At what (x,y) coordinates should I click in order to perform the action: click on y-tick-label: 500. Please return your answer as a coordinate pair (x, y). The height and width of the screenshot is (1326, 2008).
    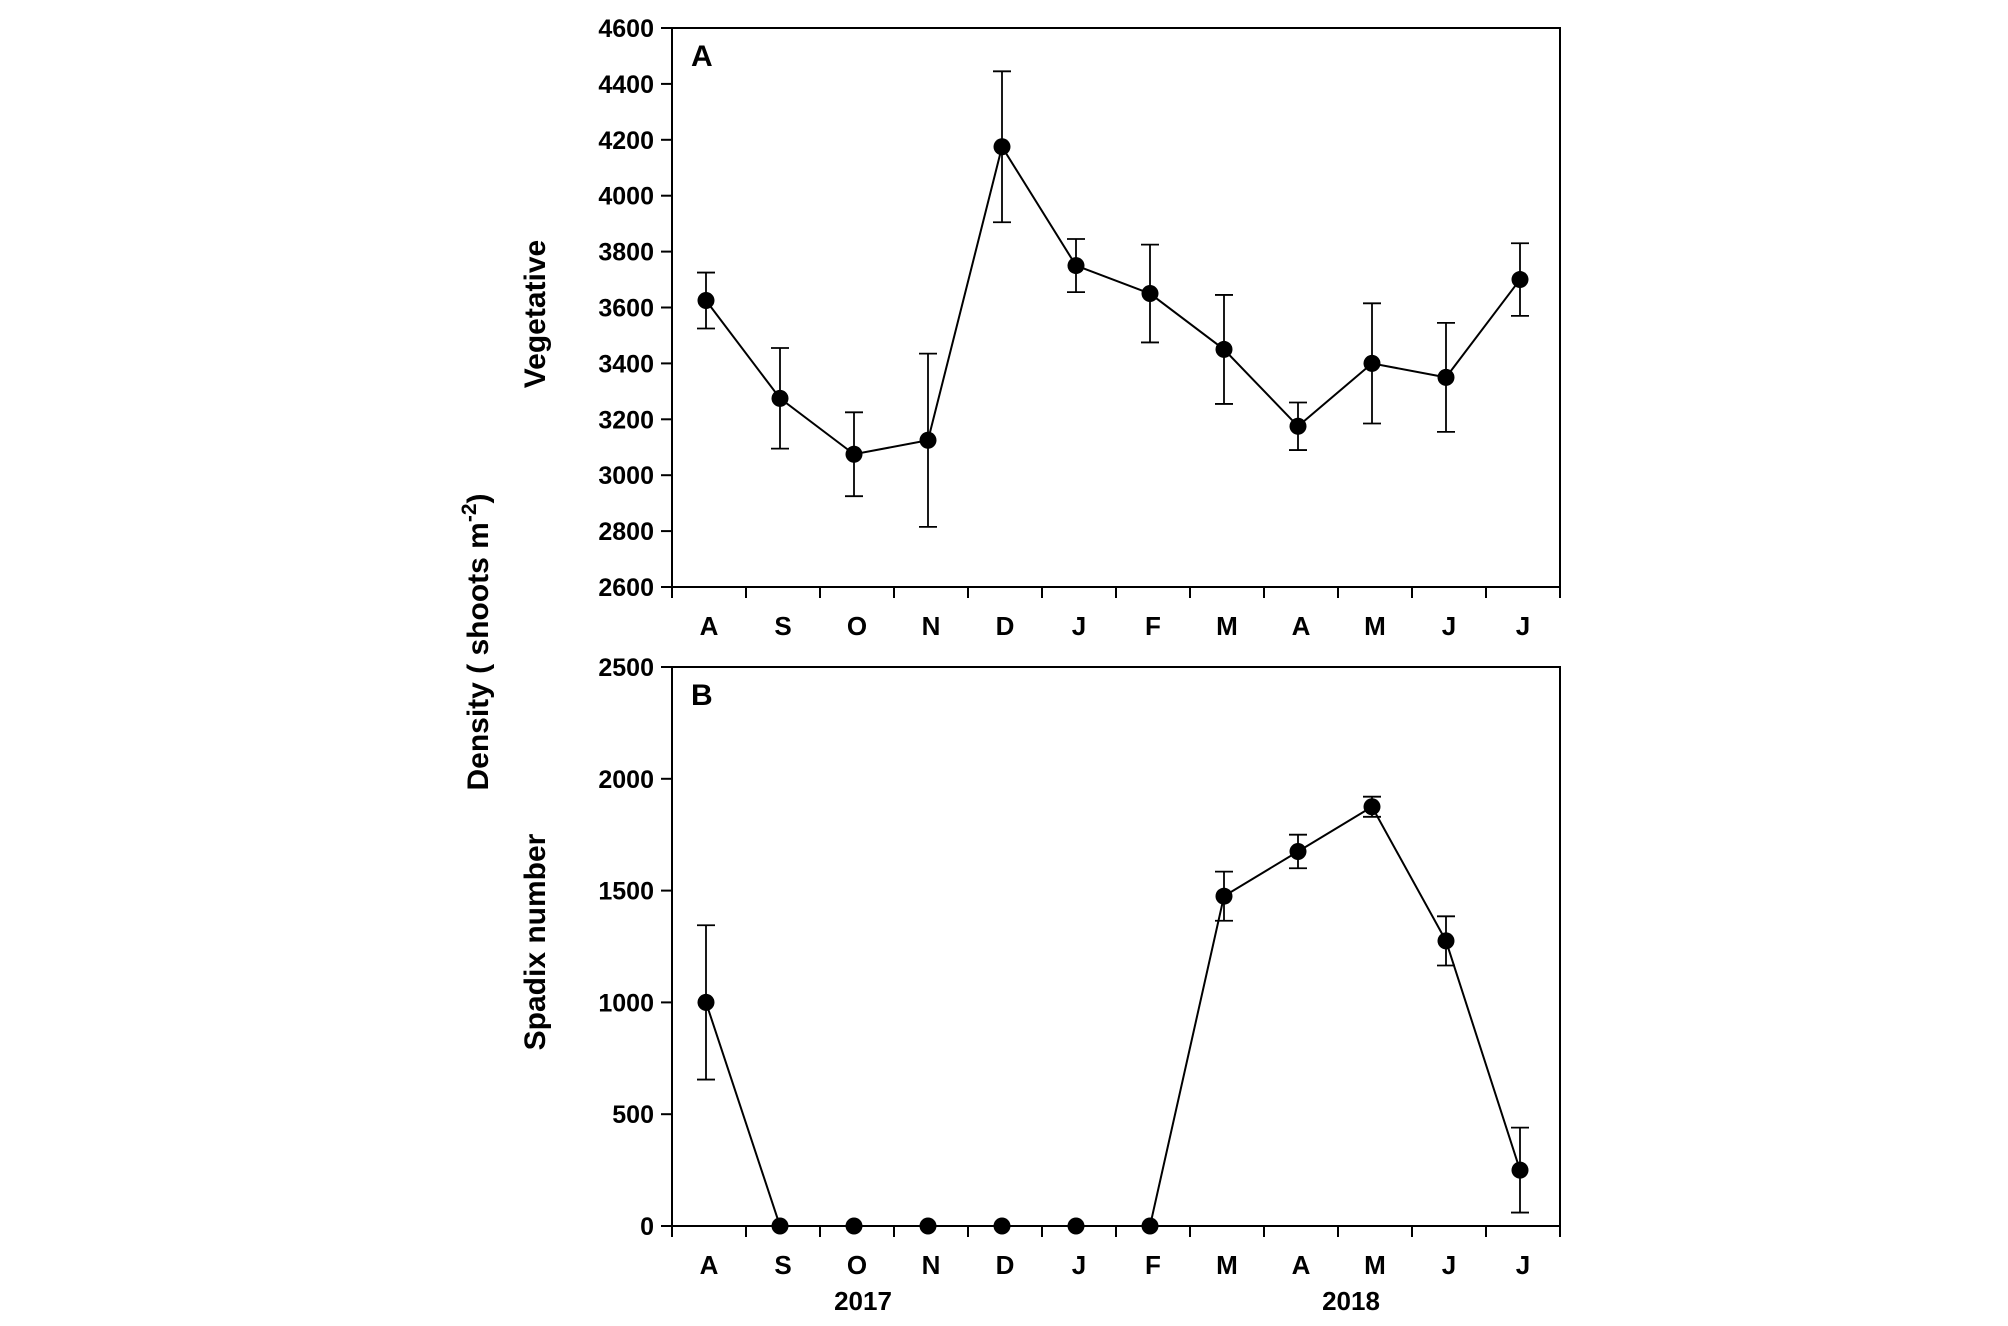
    Looking at the image, I should click on (633, 1115).